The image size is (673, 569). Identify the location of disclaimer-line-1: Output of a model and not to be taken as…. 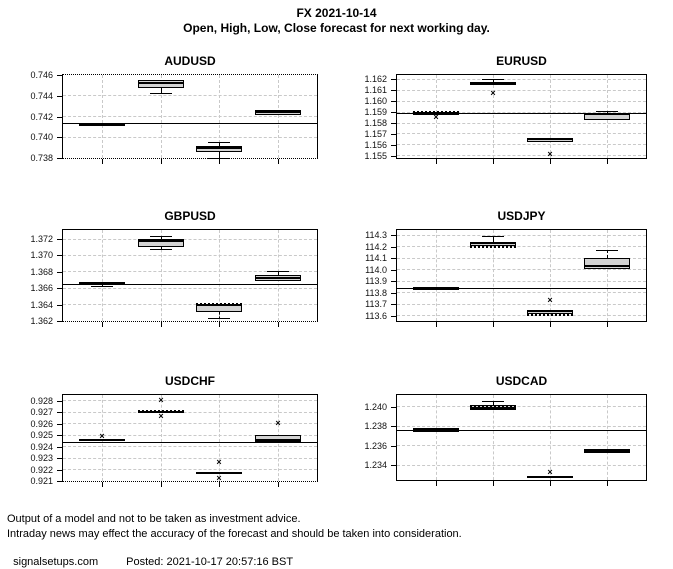
(154, 519).